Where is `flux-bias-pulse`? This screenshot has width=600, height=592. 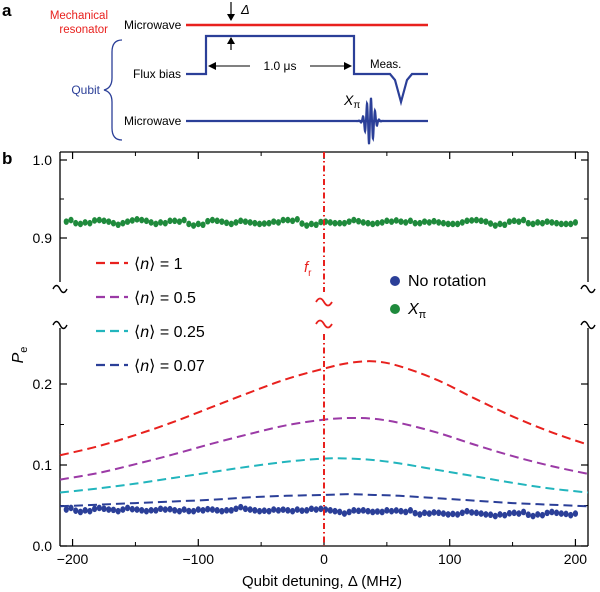 flux-bias-pulse is located at coordinates (307, 70).